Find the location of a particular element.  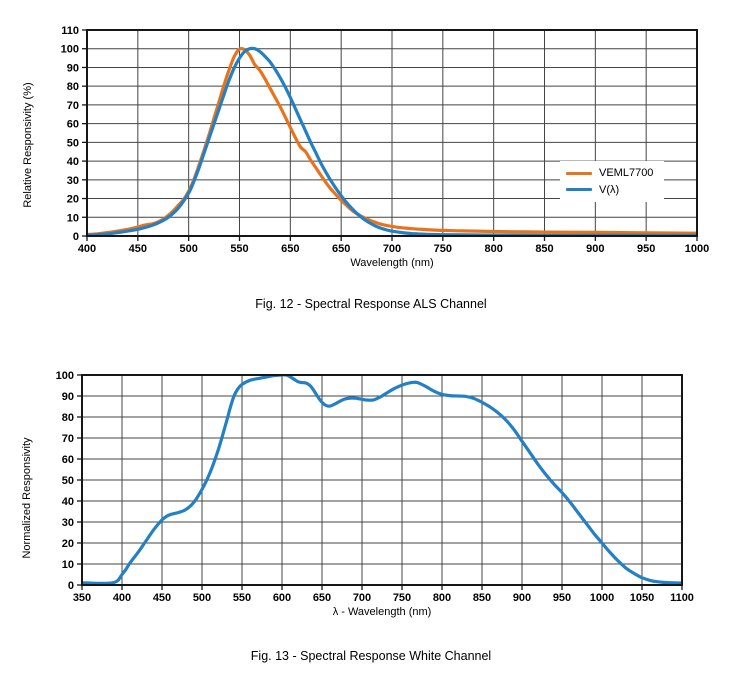

legend-label-v-lambda: V(λ) is located at coordinates (609, 189).